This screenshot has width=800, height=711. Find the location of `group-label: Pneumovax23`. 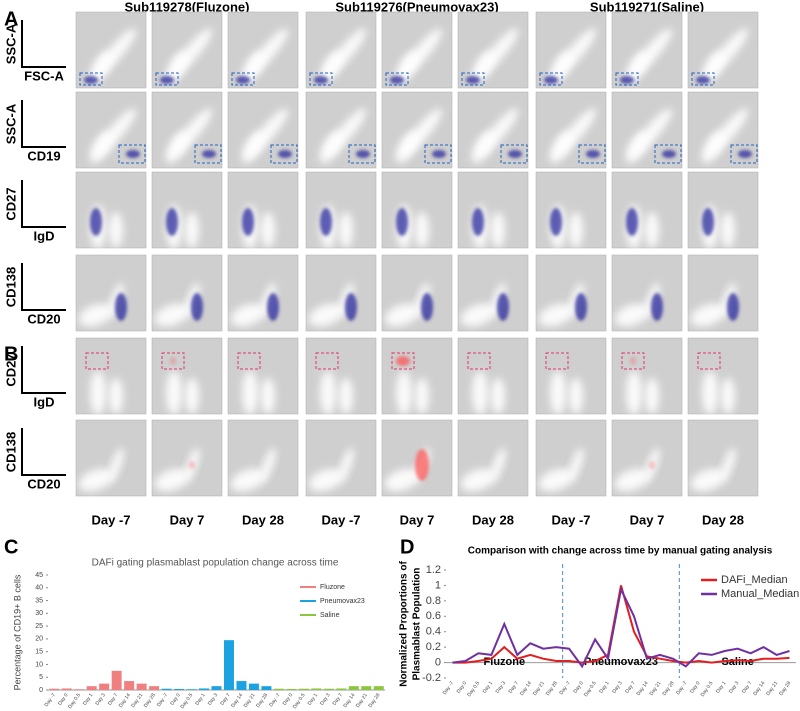

group-label: Pneumovax23 is located at coordinates (621, 662).